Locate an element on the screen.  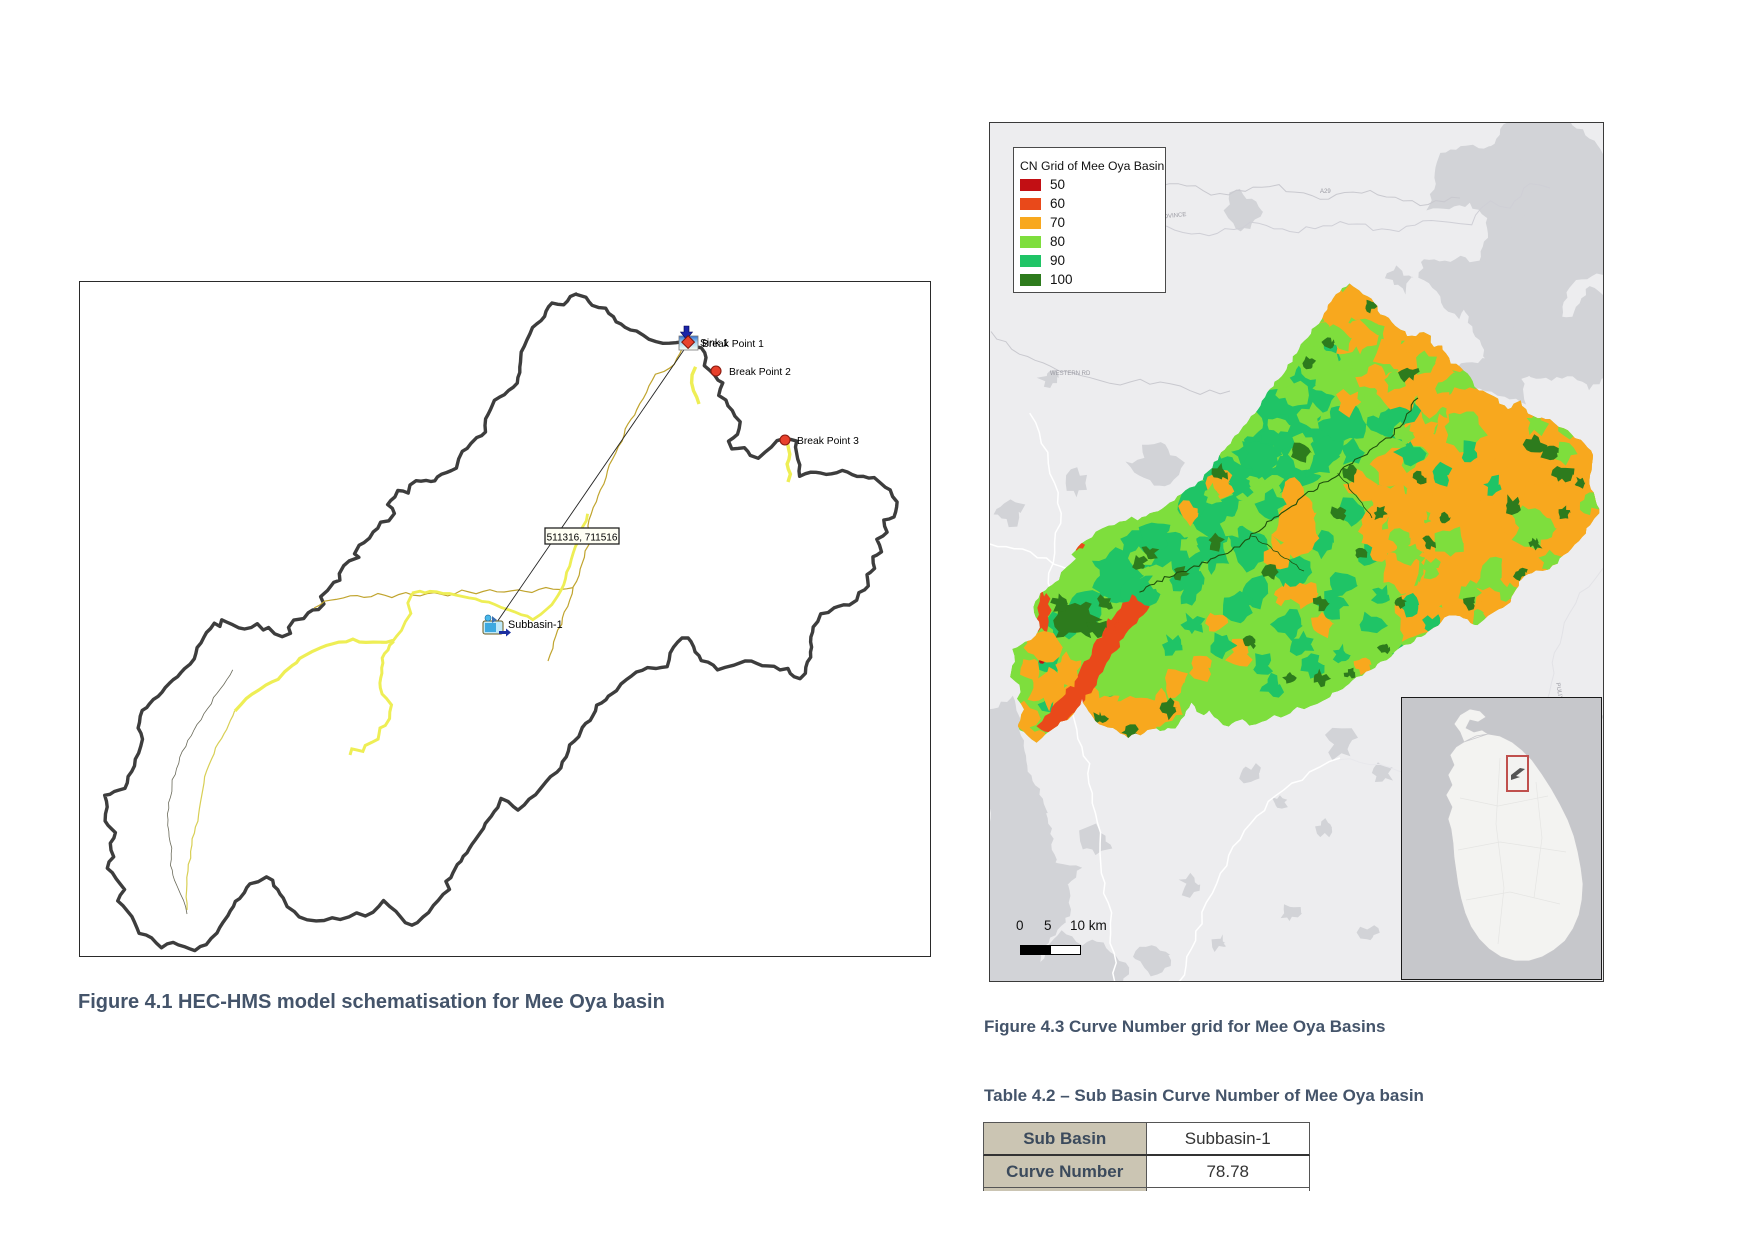
svg-text: Subbasin-1 is located at coordinates (535, 625).